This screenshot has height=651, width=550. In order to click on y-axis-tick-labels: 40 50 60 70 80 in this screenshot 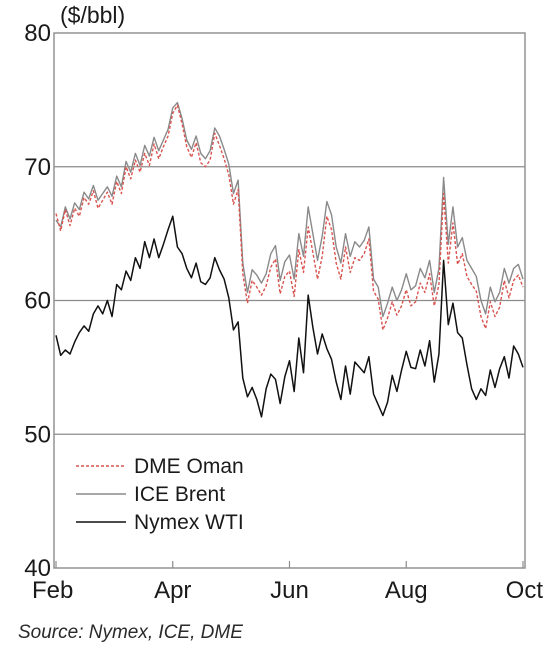, I will do `click(37, 301)`.